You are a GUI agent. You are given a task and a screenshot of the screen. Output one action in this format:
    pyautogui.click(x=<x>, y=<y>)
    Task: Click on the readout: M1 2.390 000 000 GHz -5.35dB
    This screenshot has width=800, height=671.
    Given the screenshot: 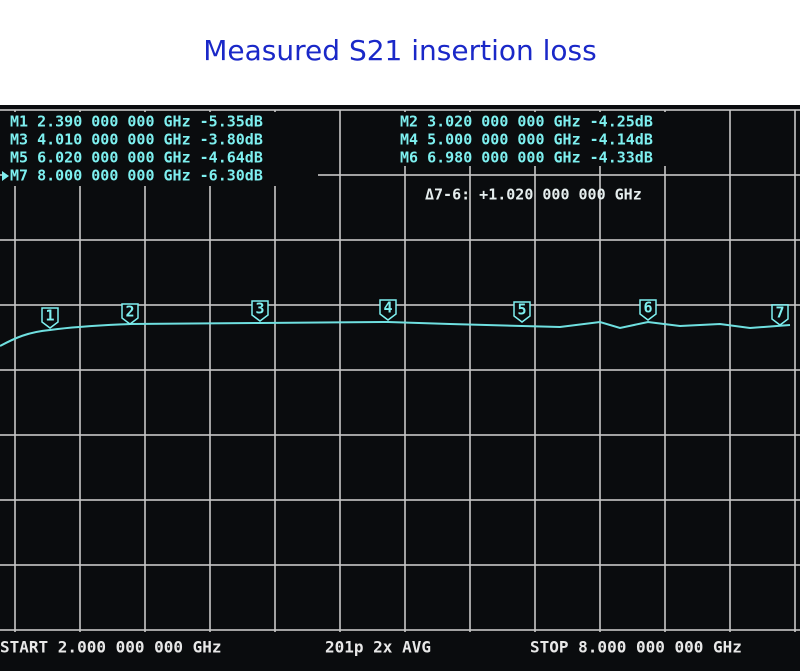 What is the action you would take?
    pyautogui.click(x=136, y=122)
    